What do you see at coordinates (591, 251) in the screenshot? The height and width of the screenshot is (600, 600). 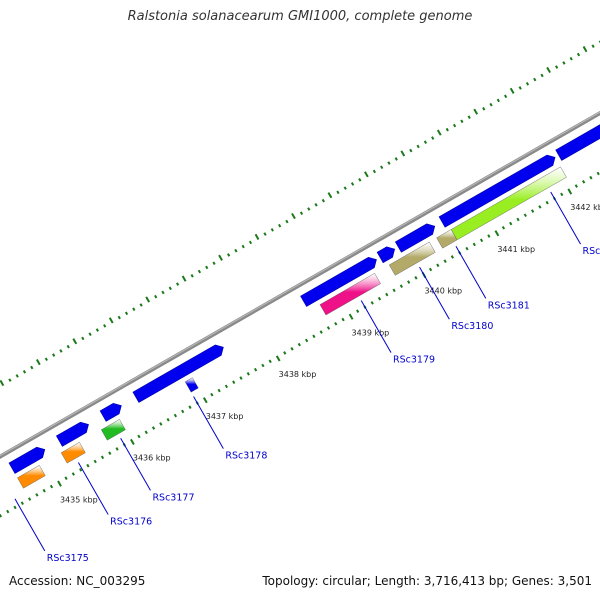 I see `gene-label-link: RSc3182` at bounding box center [591, 251].